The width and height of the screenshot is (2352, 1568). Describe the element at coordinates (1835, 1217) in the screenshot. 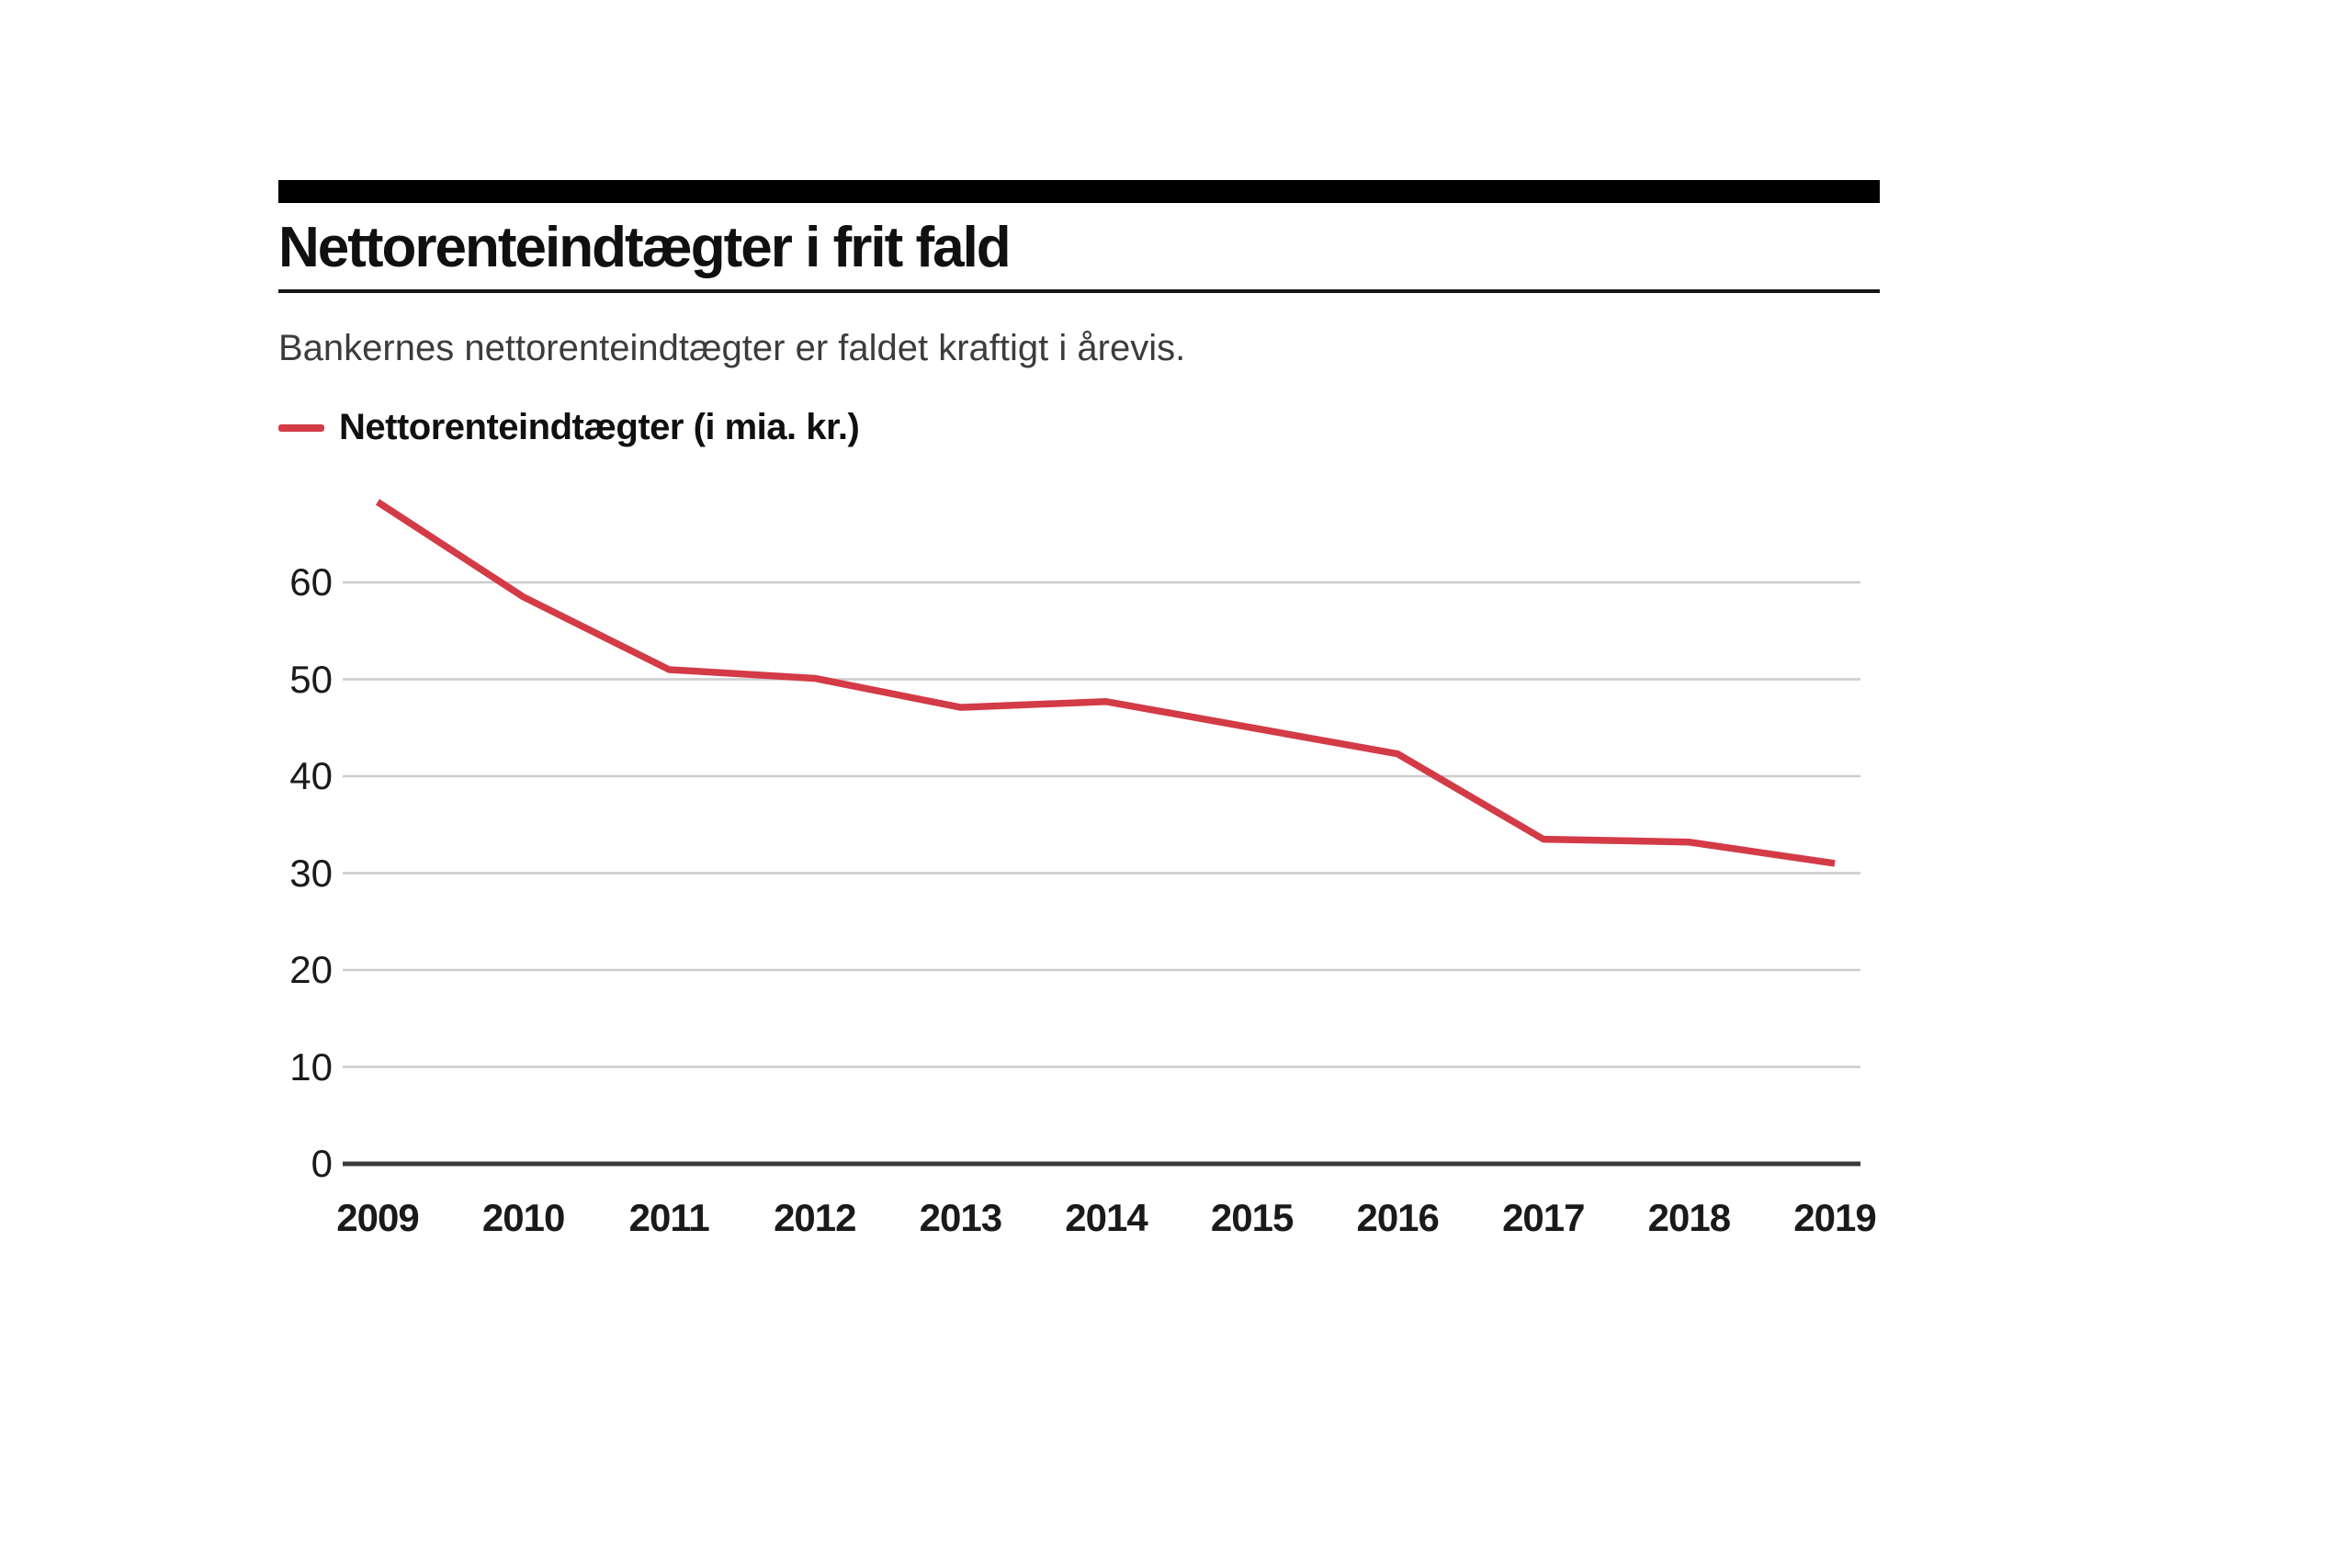

I see `x-tick-label-2019: 2019` at that location.